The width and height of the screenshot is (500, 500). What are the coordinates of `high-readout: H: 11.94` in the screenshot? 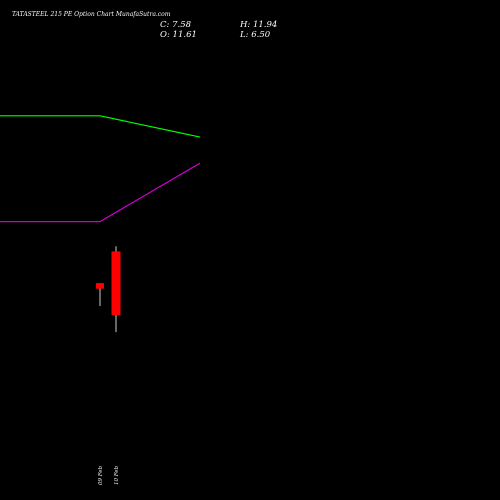 It's located at (258, 25).